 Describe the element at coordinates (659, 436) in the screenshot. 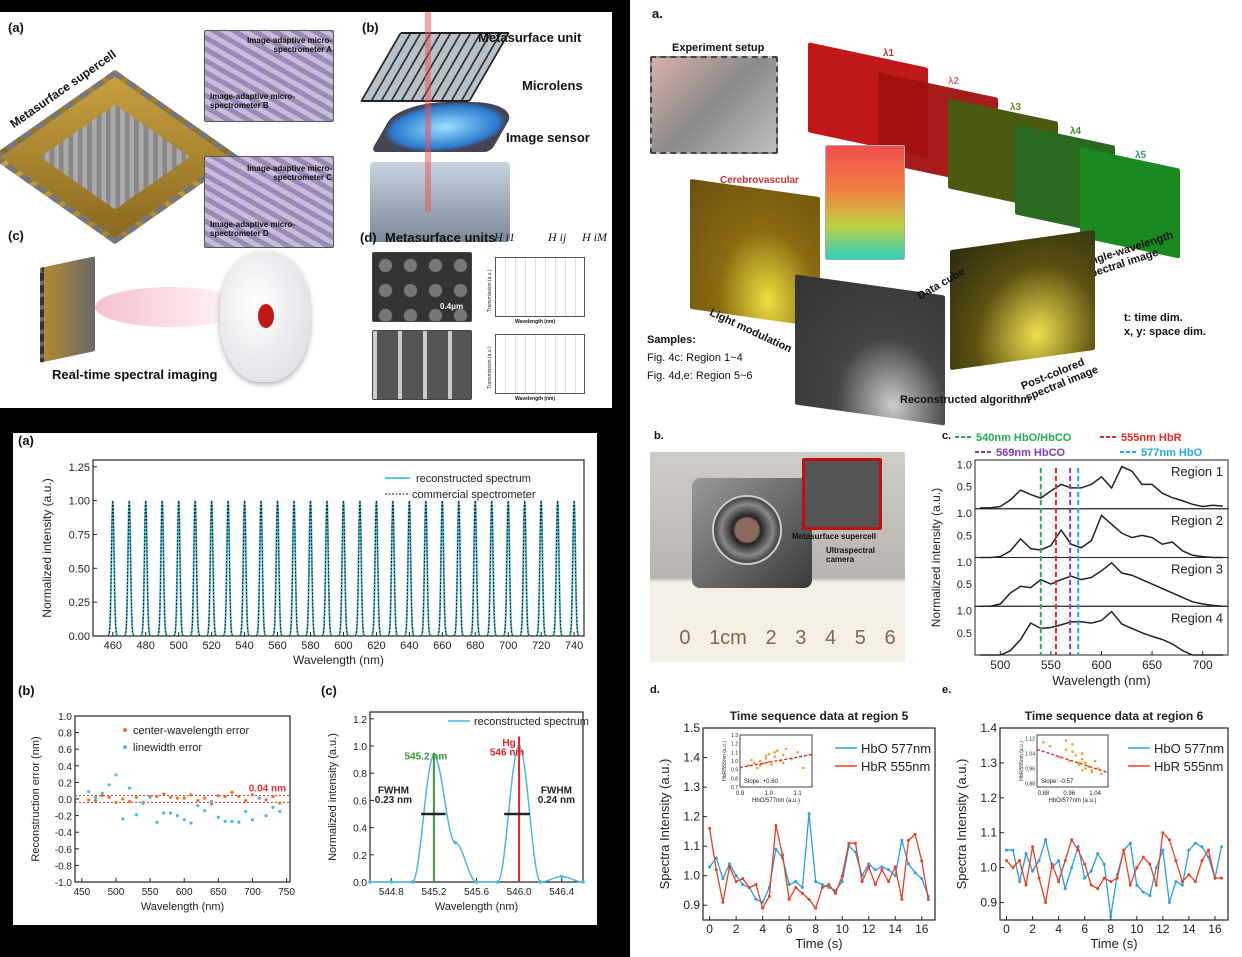

I see `label-right-b: b.` at that location.